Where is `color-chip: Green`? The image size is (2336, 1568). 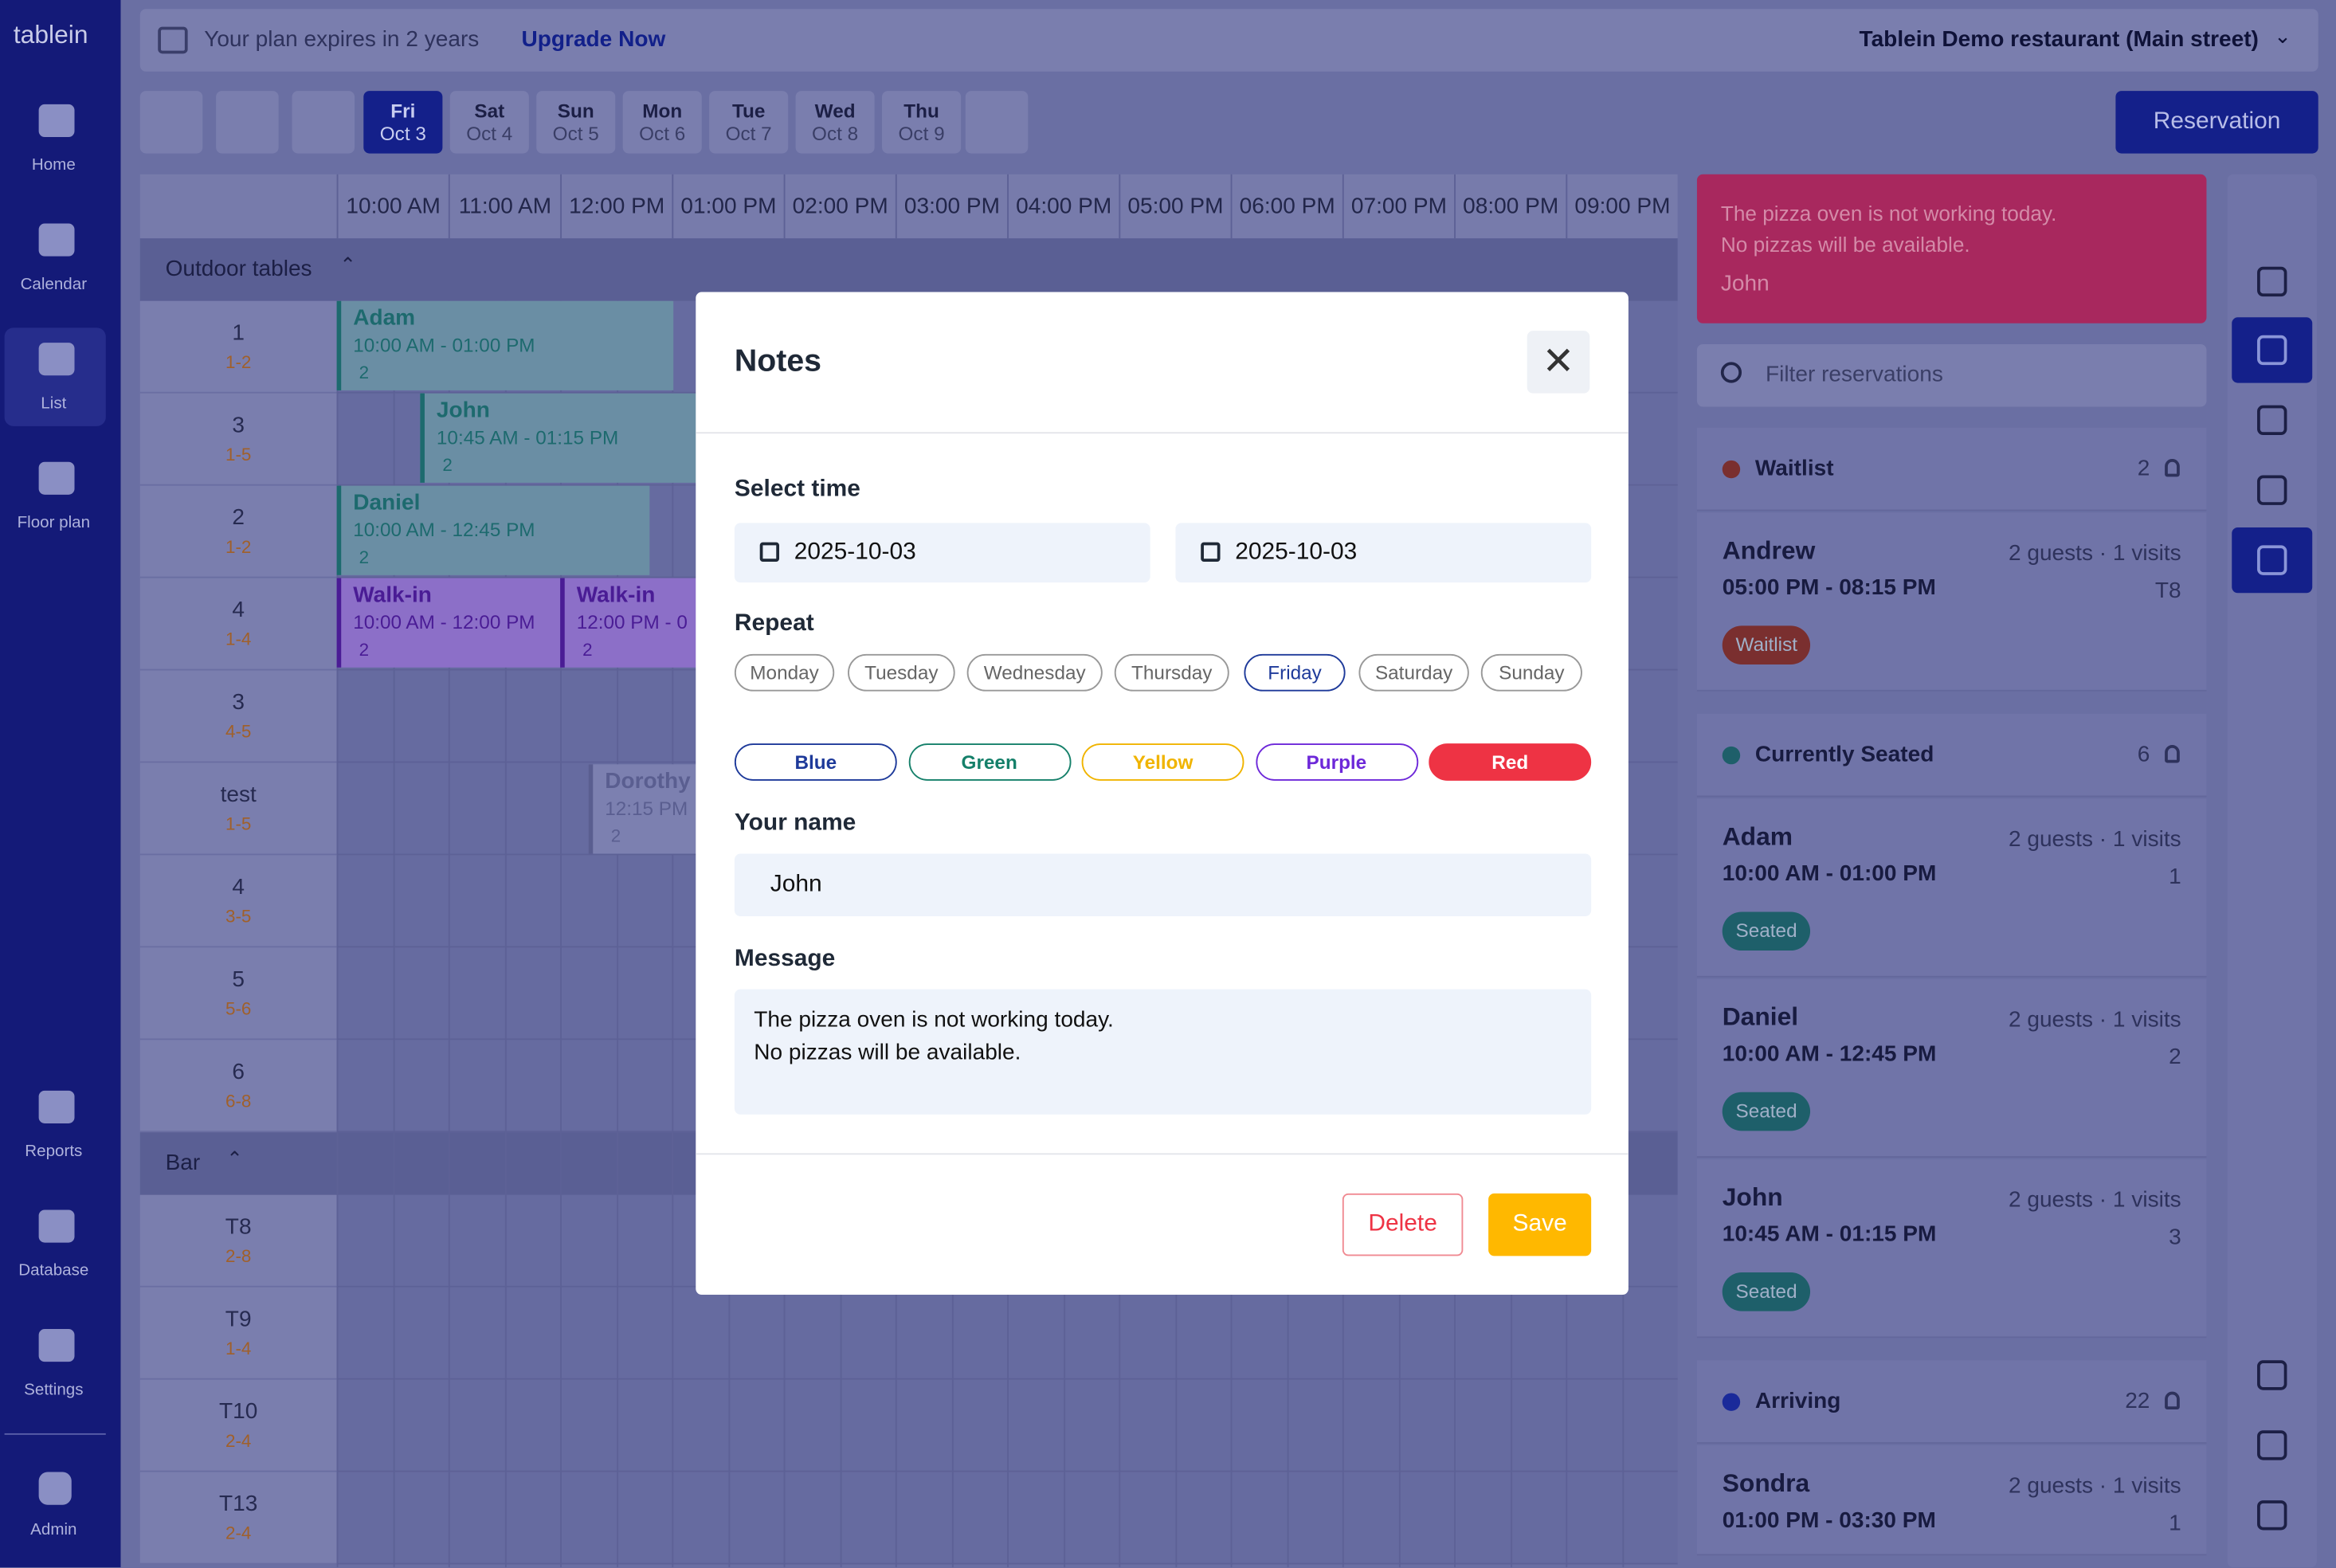 color-chip: Green is located at coordinates (989, 762).